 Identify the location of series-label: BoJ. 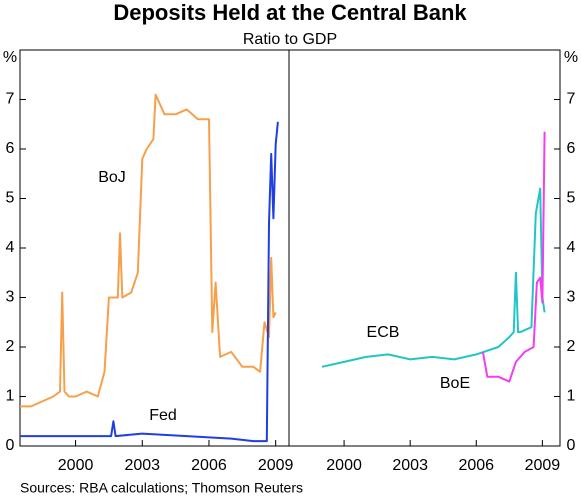
(112, 177).